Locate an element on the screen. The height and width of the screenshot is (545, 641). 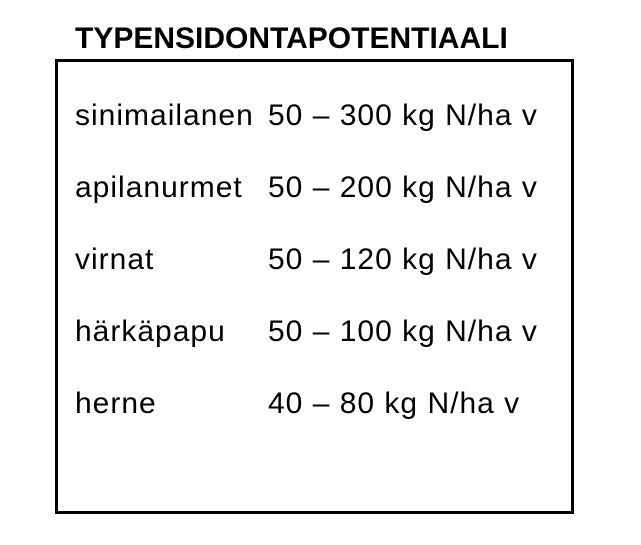
crop-name: härkäpapu is located at coordinates (150, 331).